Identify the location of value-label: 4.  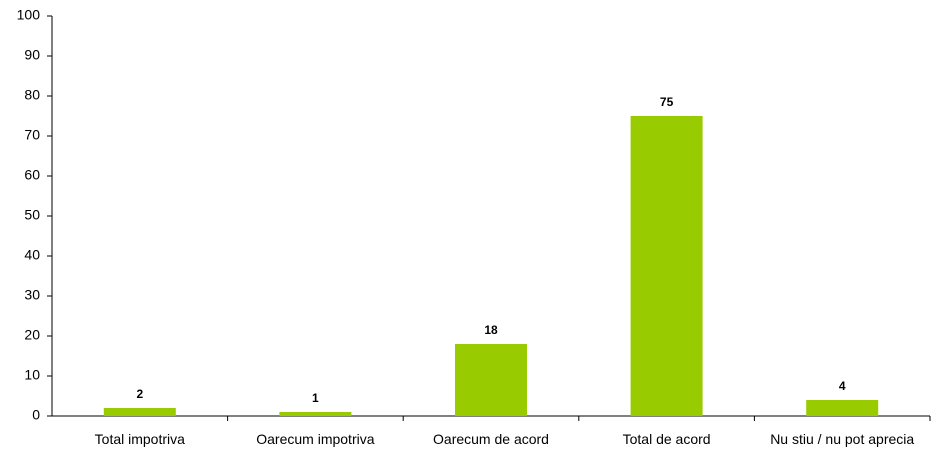
(842, 386).